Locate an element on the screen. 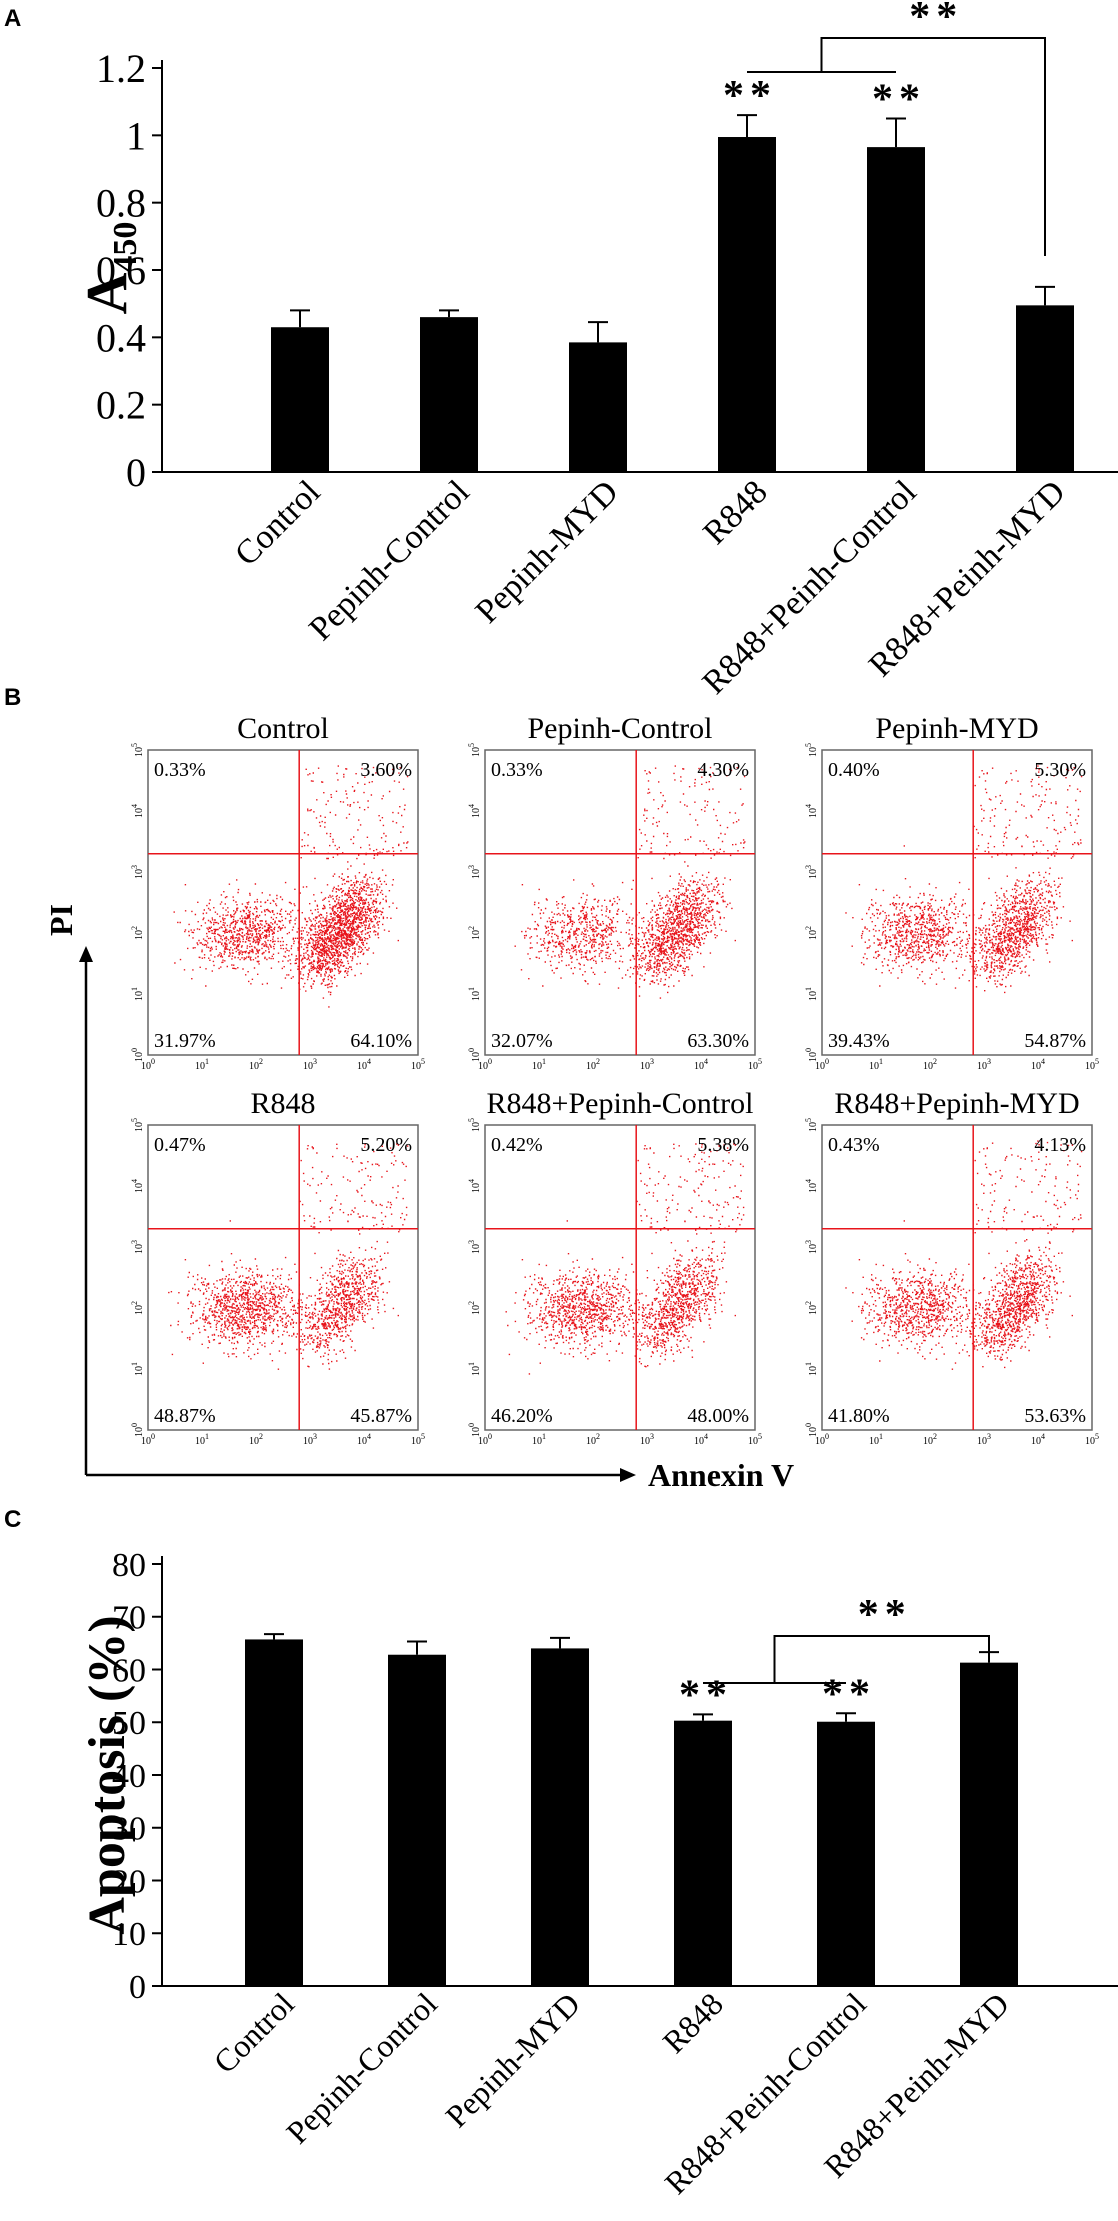 The height and width of the screenshot is (2221, 1118). category-label-3: R848 is located at coordinates (692, 2022).